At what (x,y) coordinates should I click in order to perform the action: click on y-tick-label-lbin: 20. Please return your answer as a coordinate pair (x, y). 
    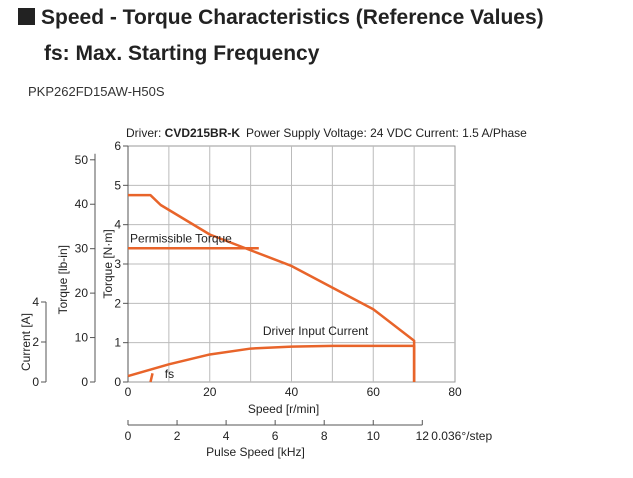
    Looking at the image, I should click on (82, 293).